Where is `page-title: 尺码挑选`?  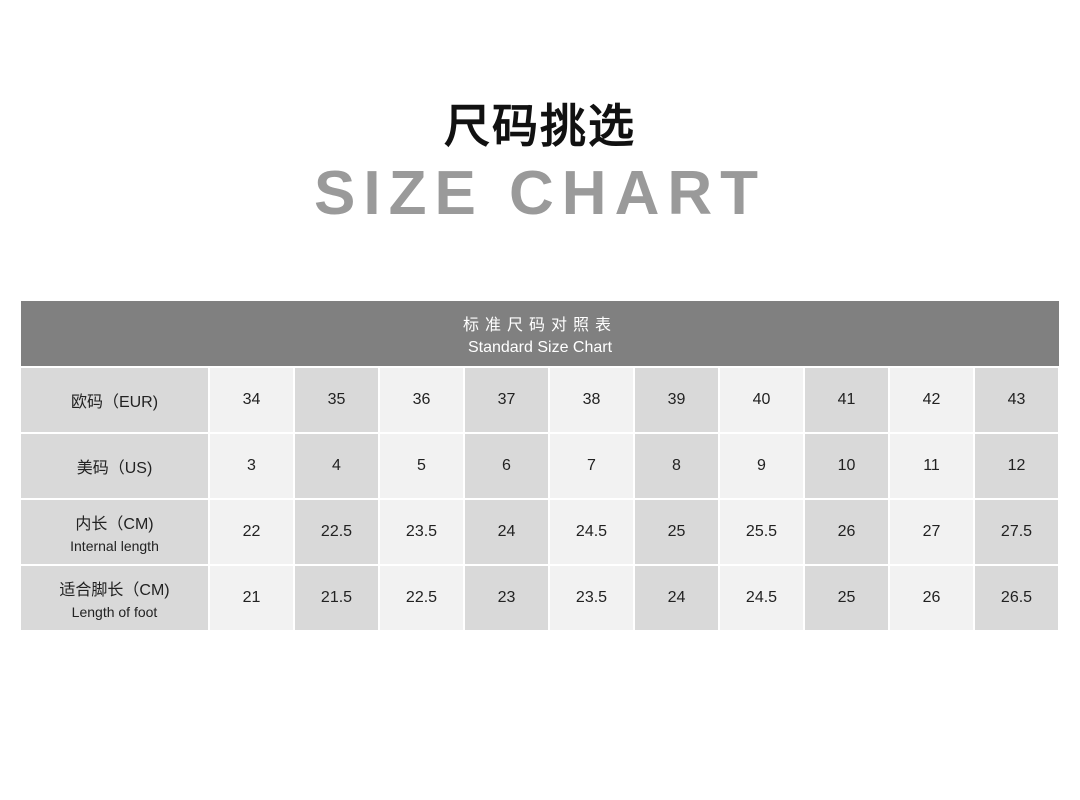
page-title: 尺码挑选 is located at coordinates (540, 126).